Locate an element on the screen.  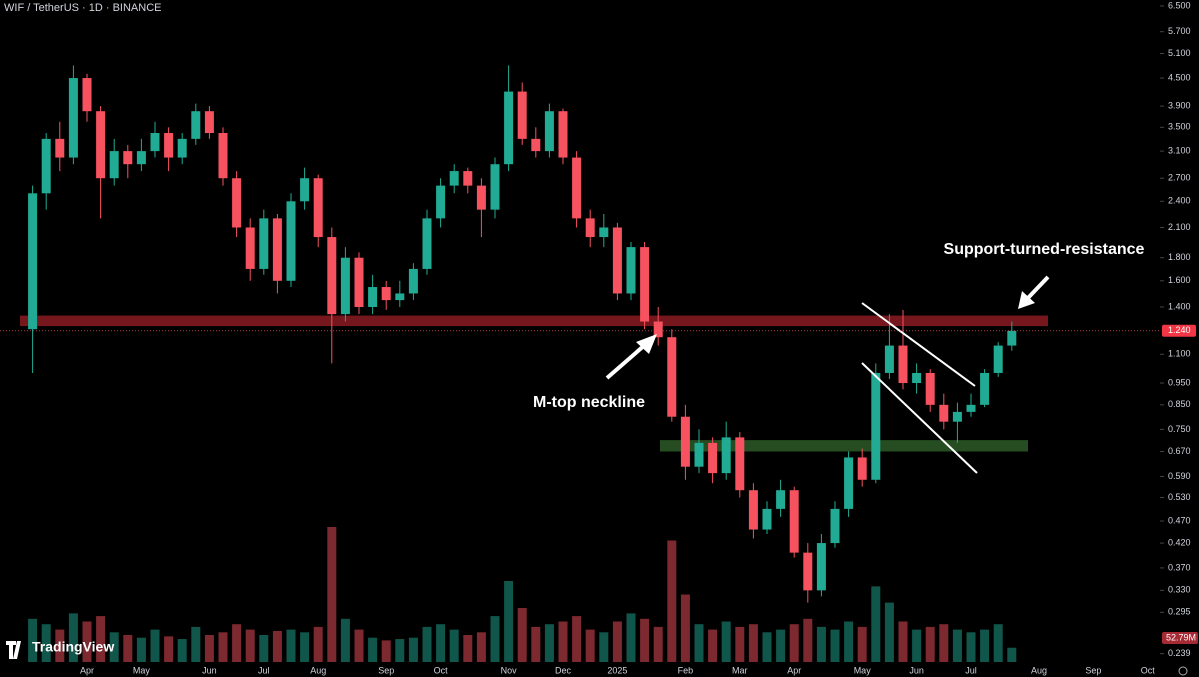
x-tick-label: Sep is located at coordinates (386, 670).